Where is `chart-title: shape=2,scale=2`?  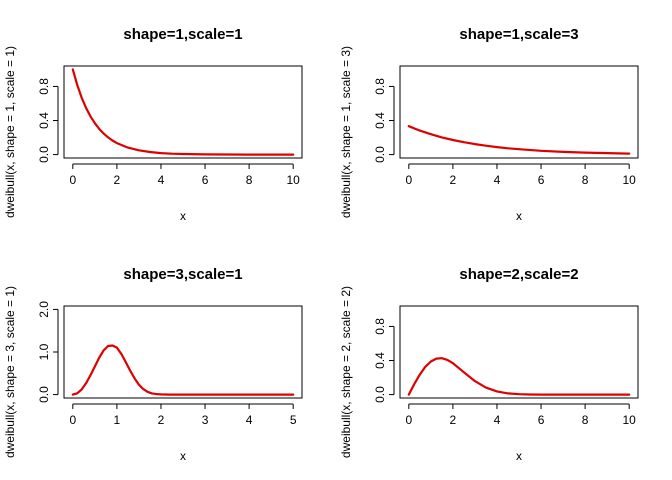 chart-title: shape=2,scale=2 is located at coordinates (518, 274).